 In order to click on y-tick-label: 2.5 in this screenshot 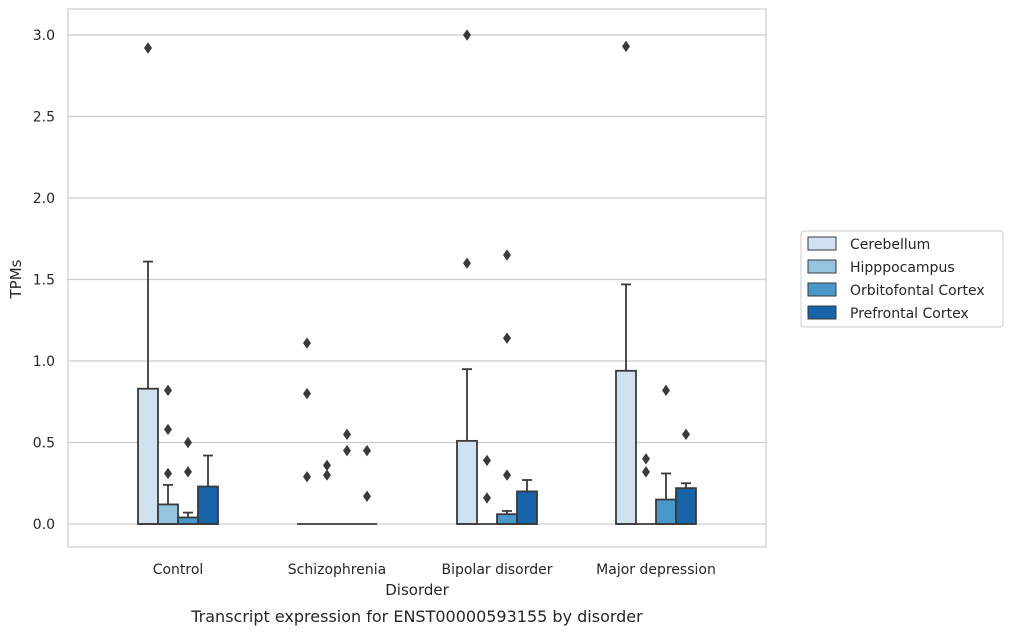, I will do `click(44, 118)`.